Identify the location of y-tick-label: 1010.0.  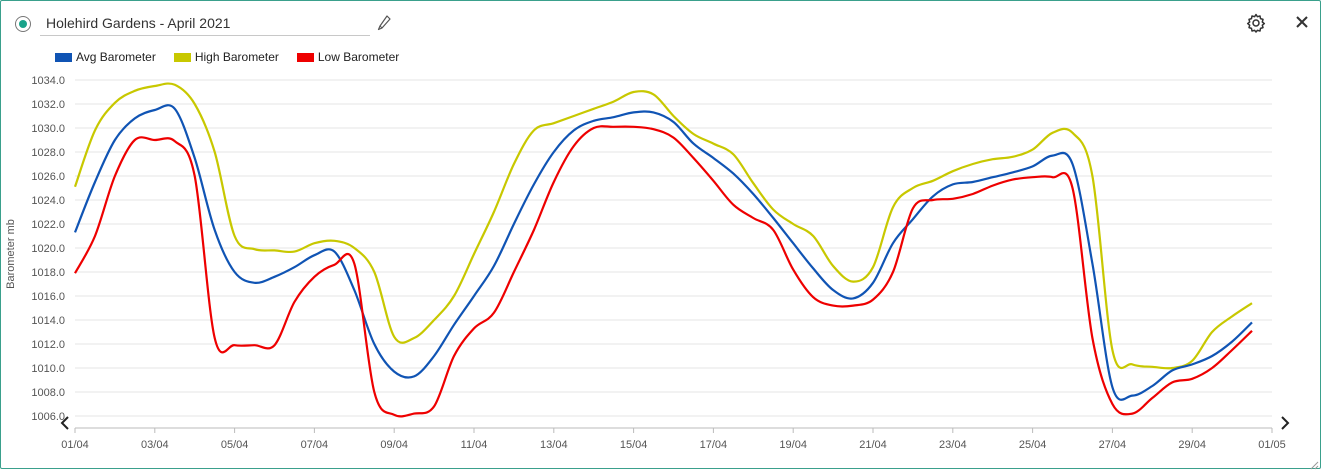
(48, 369).